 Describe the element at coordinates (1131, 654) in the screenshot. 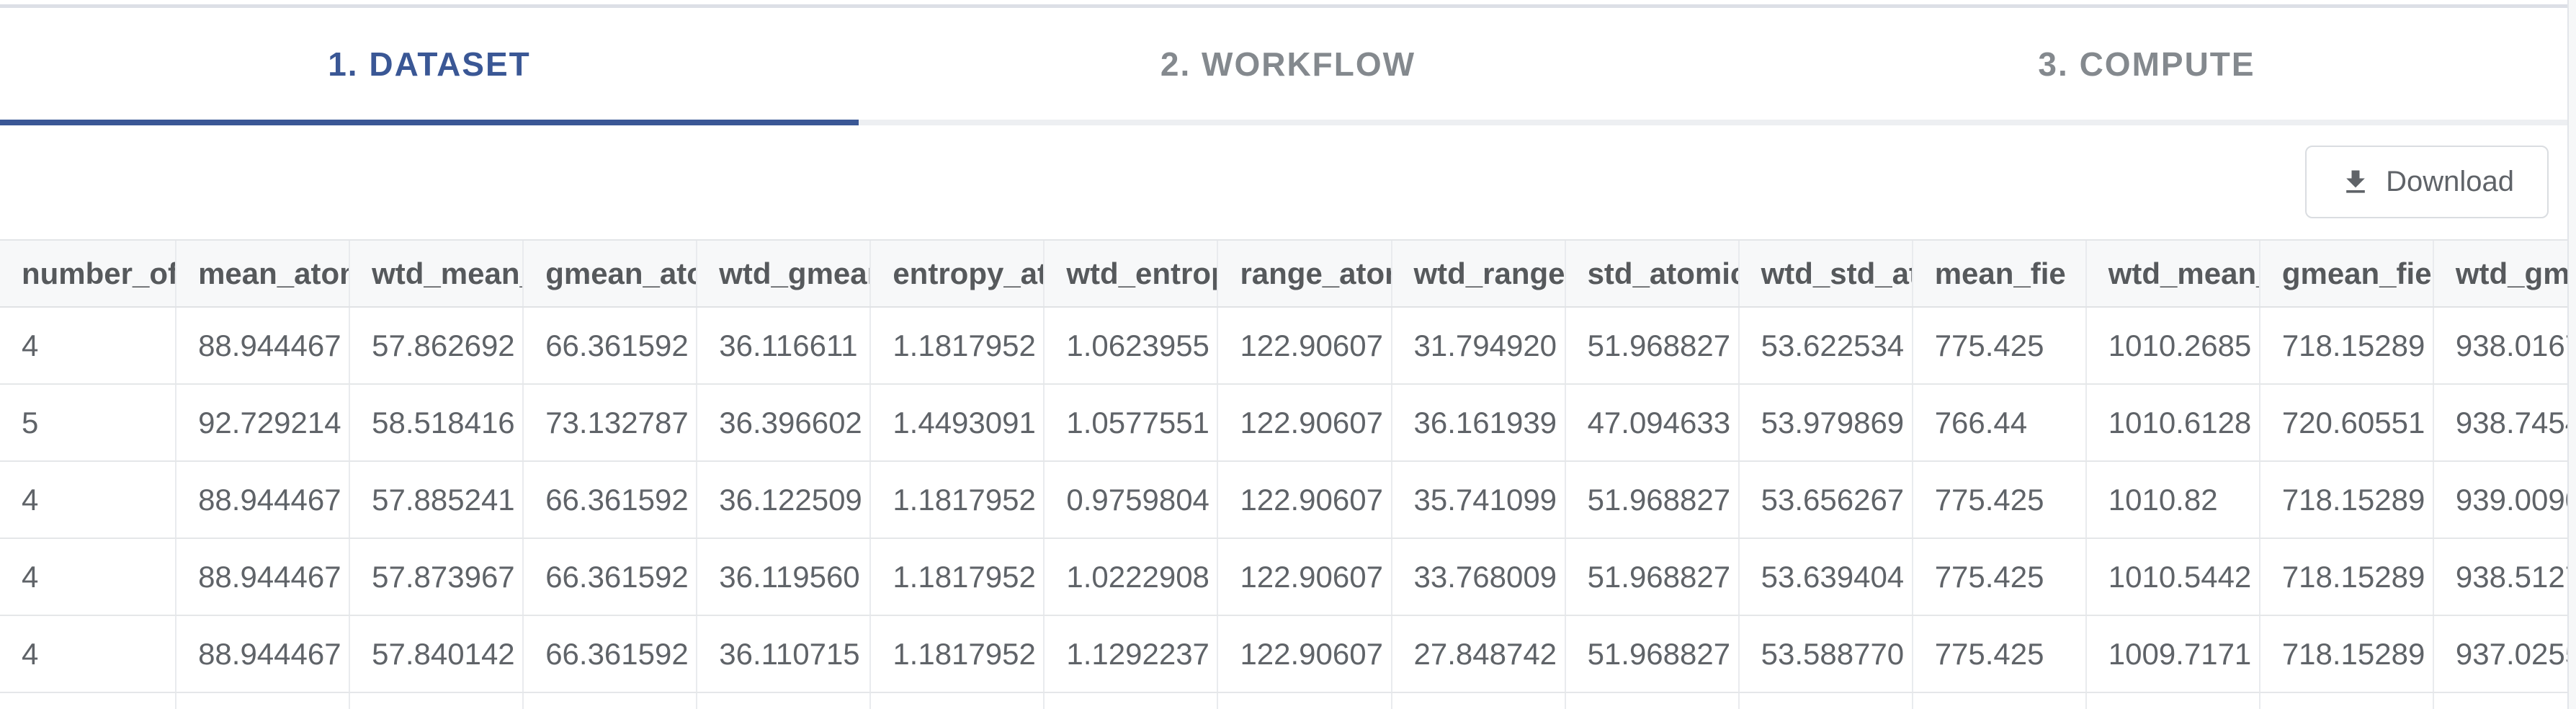

I see `table-cell: 1.1292237` at that location.